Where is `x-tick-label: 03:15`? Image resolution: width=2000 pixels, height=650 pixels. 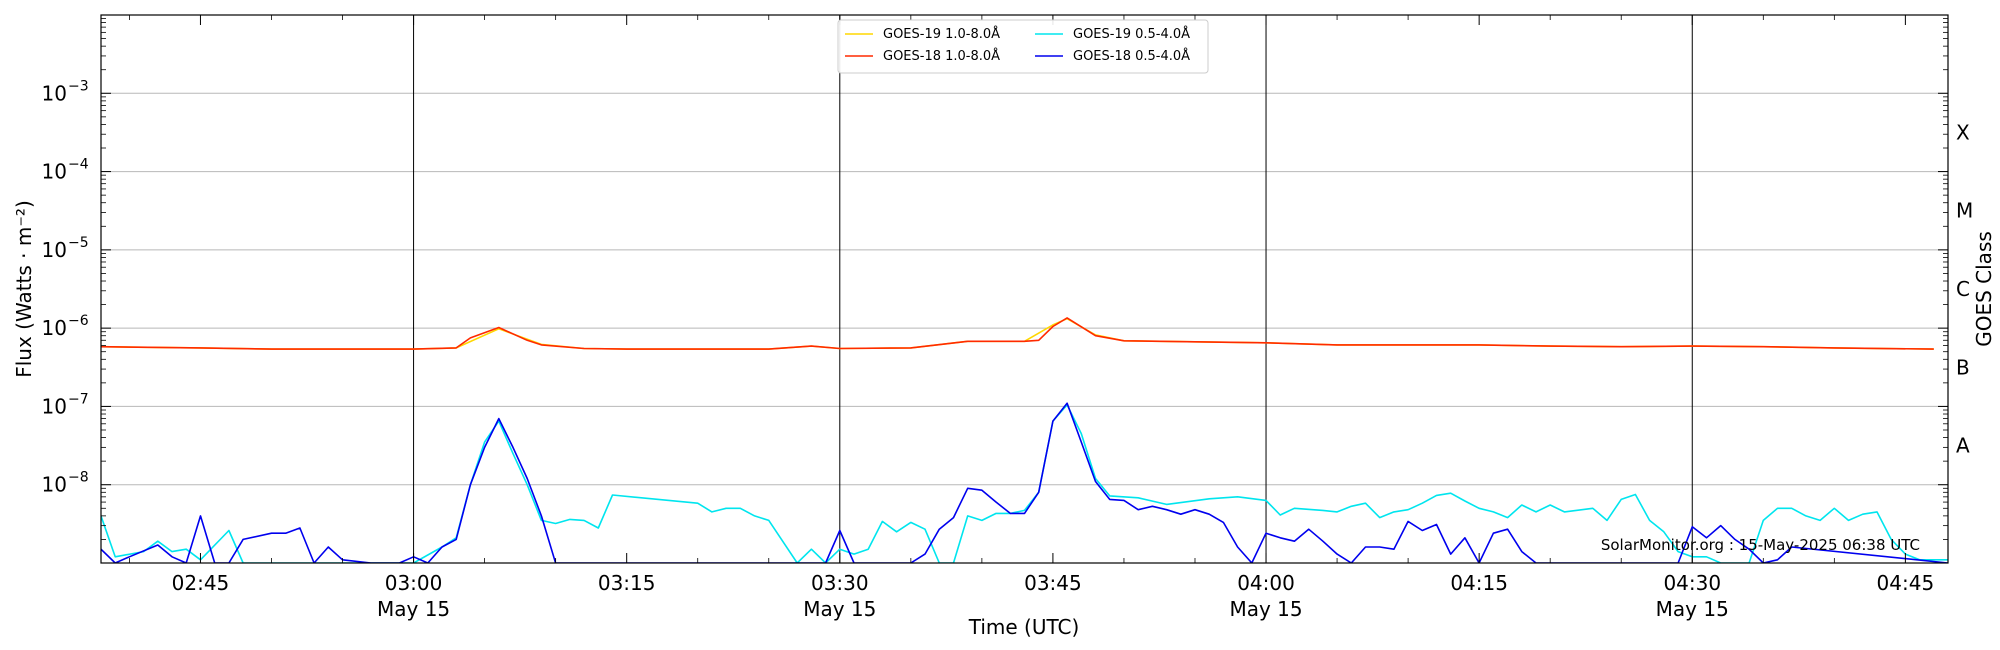 x-tick-label: 03:15 is located at coordinates (627, 583).